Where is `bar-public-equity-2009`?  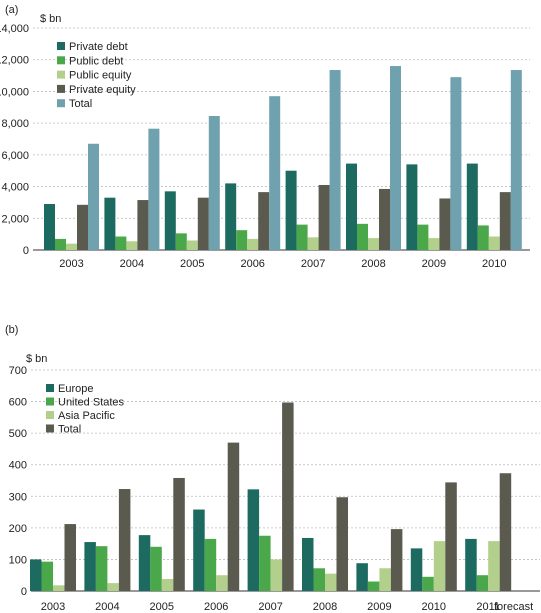 bar-public-equity-2009 is located at coordinates (434, 244).